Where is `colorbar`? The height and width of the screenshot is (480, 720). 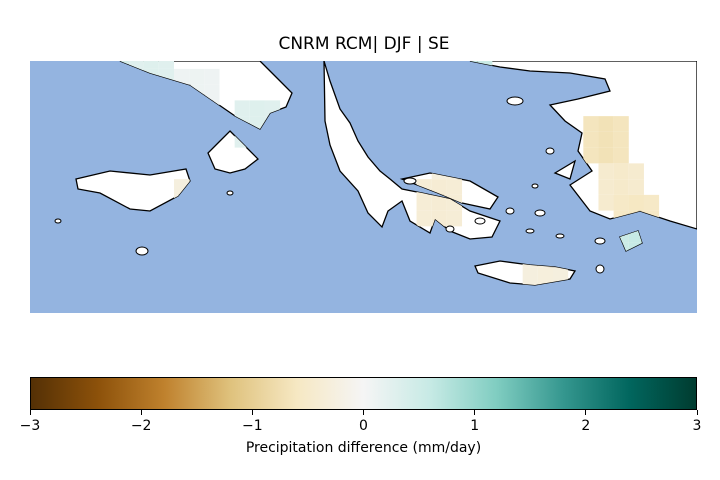 colorbar is located at coordinates (363, 393).